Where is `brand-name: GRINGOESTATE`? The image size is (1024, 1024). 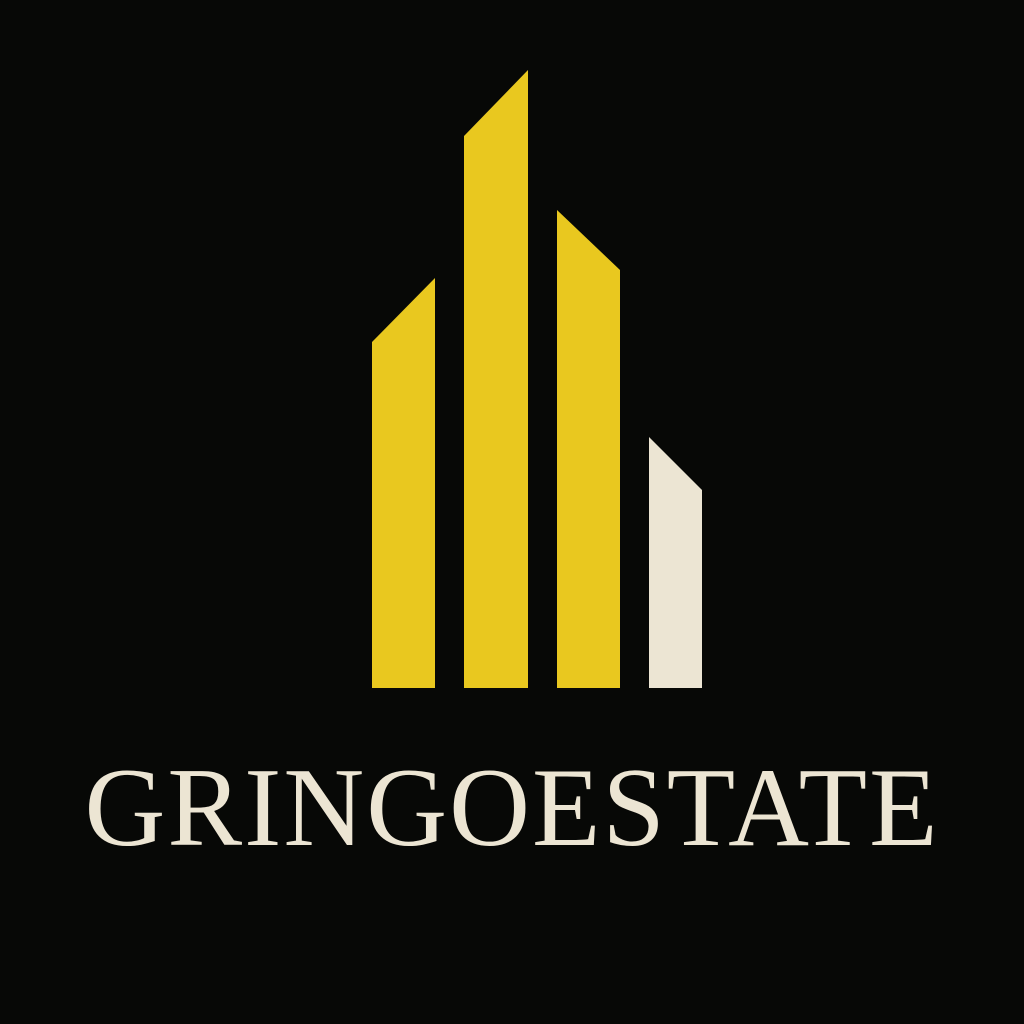 brand-name: GRINGOESTATE is located at coordinates (512, 808).